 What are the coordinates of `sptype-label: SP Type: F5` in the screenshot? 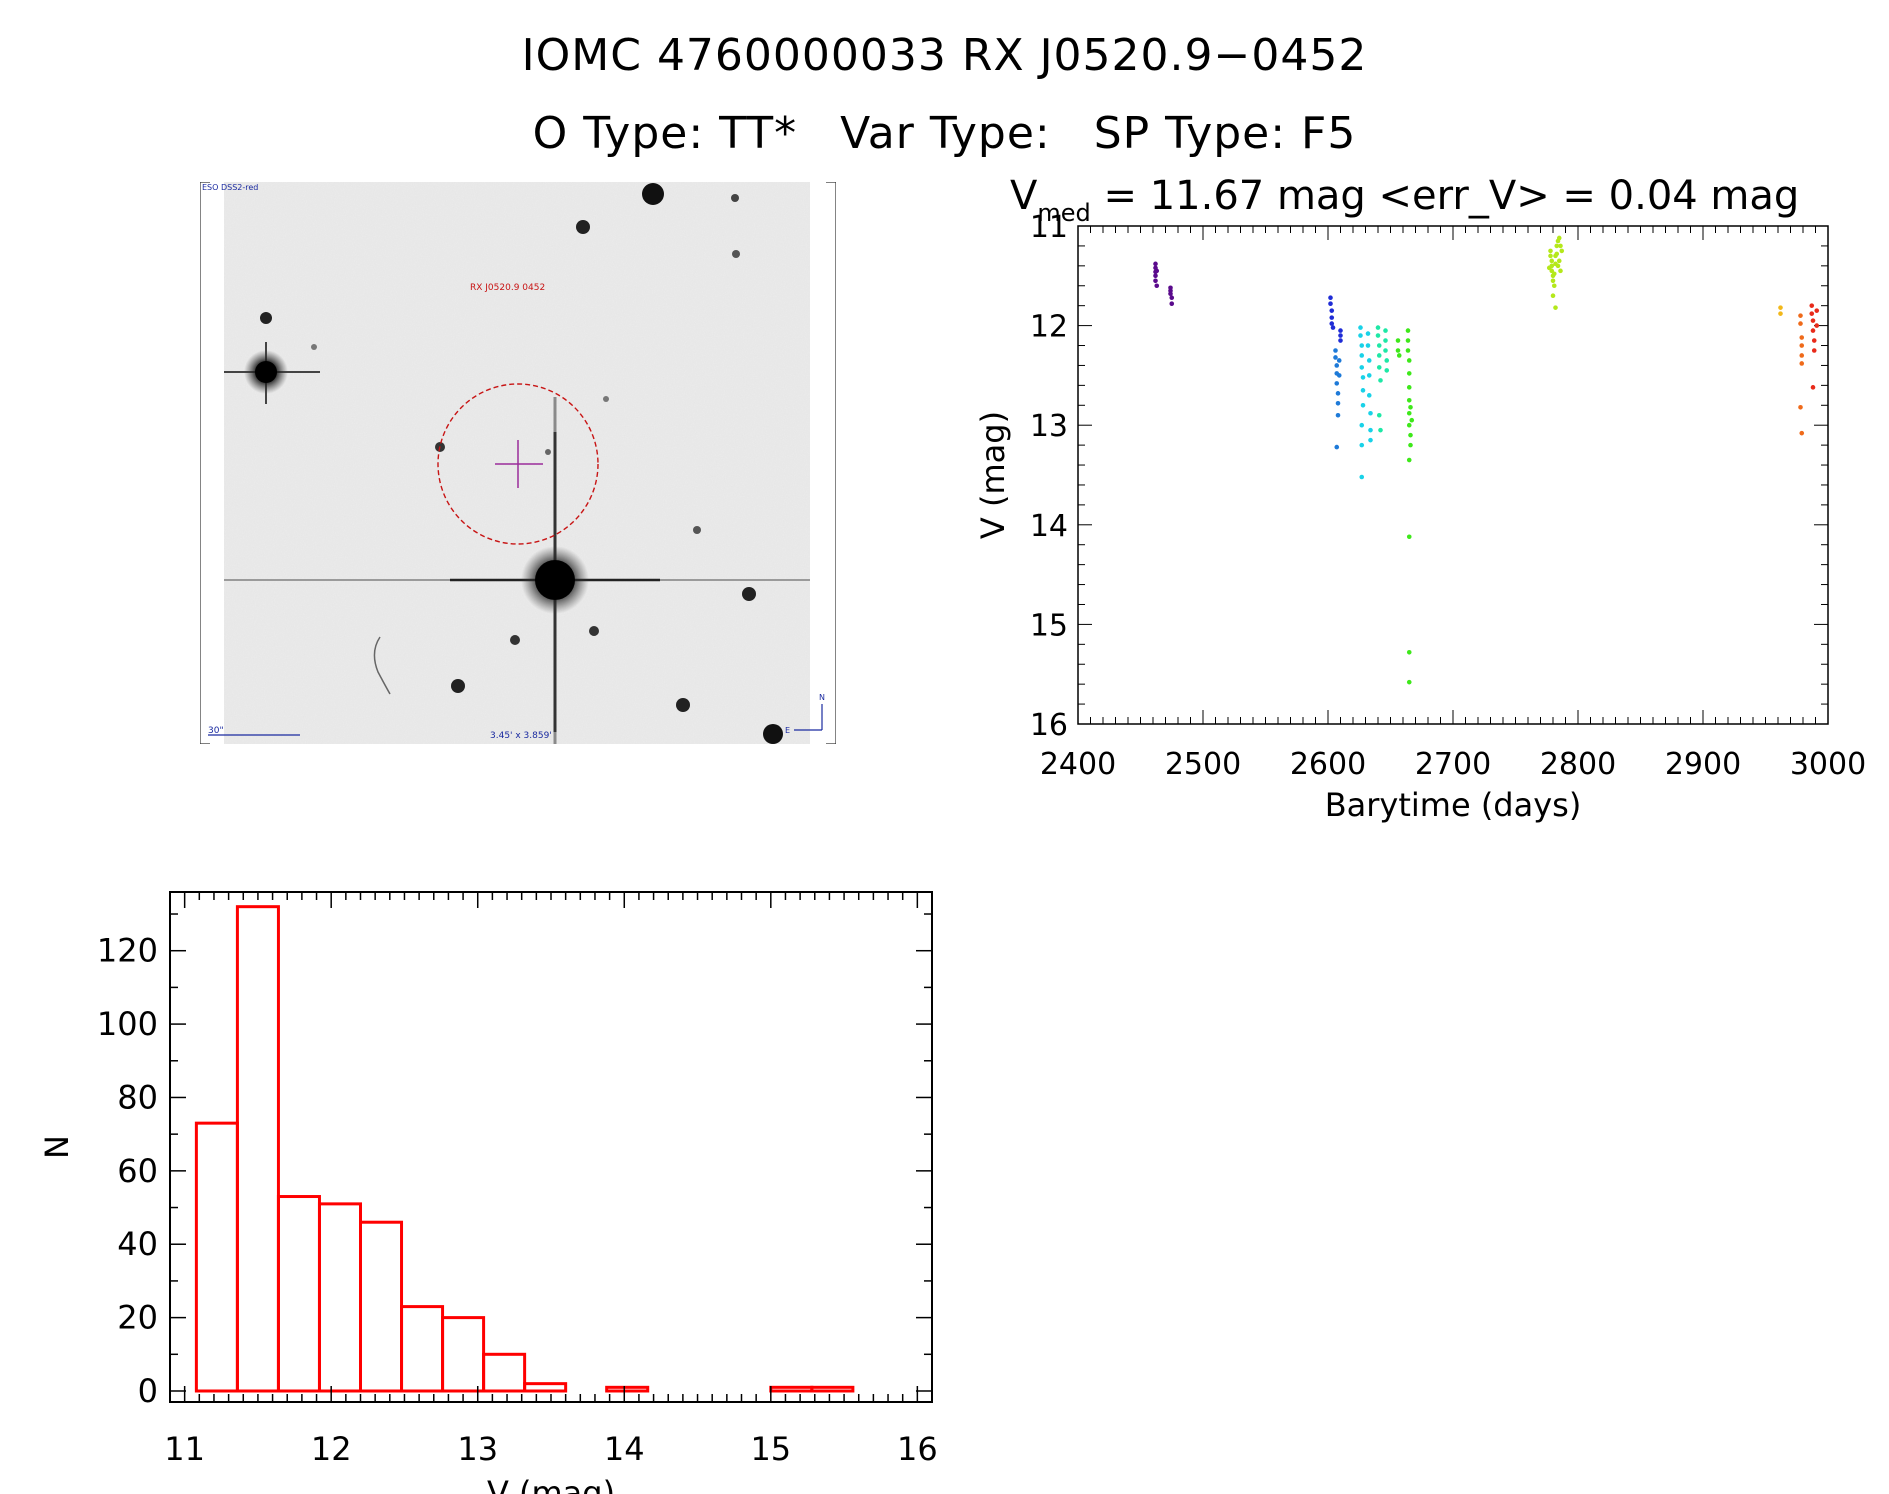 It's located at (1225, 133).